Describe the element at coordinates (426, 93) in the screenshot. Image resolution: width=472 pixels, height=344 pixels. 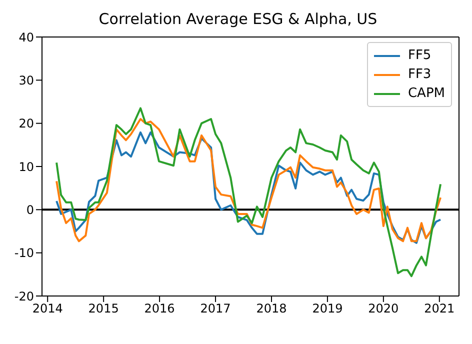
I see `legend-label: CAPM` at that location.